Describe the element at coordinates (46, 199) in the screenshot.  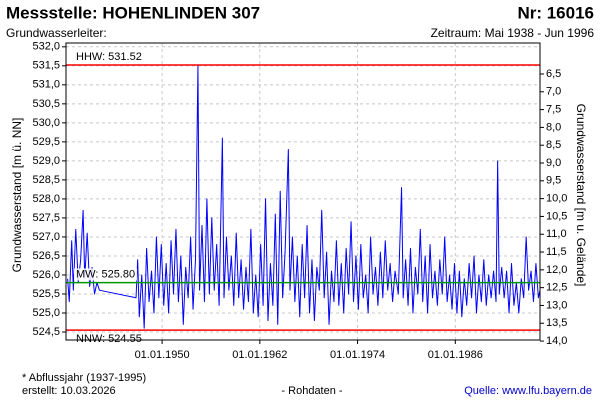
I see `y-tick-label: 528,0` at that location.